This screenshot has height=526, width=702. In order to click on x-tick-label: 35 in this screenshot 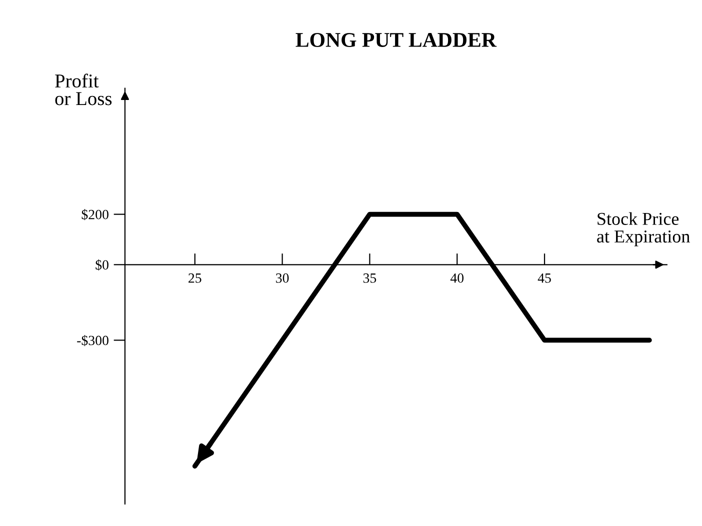, I will do `click(369, 278)`.